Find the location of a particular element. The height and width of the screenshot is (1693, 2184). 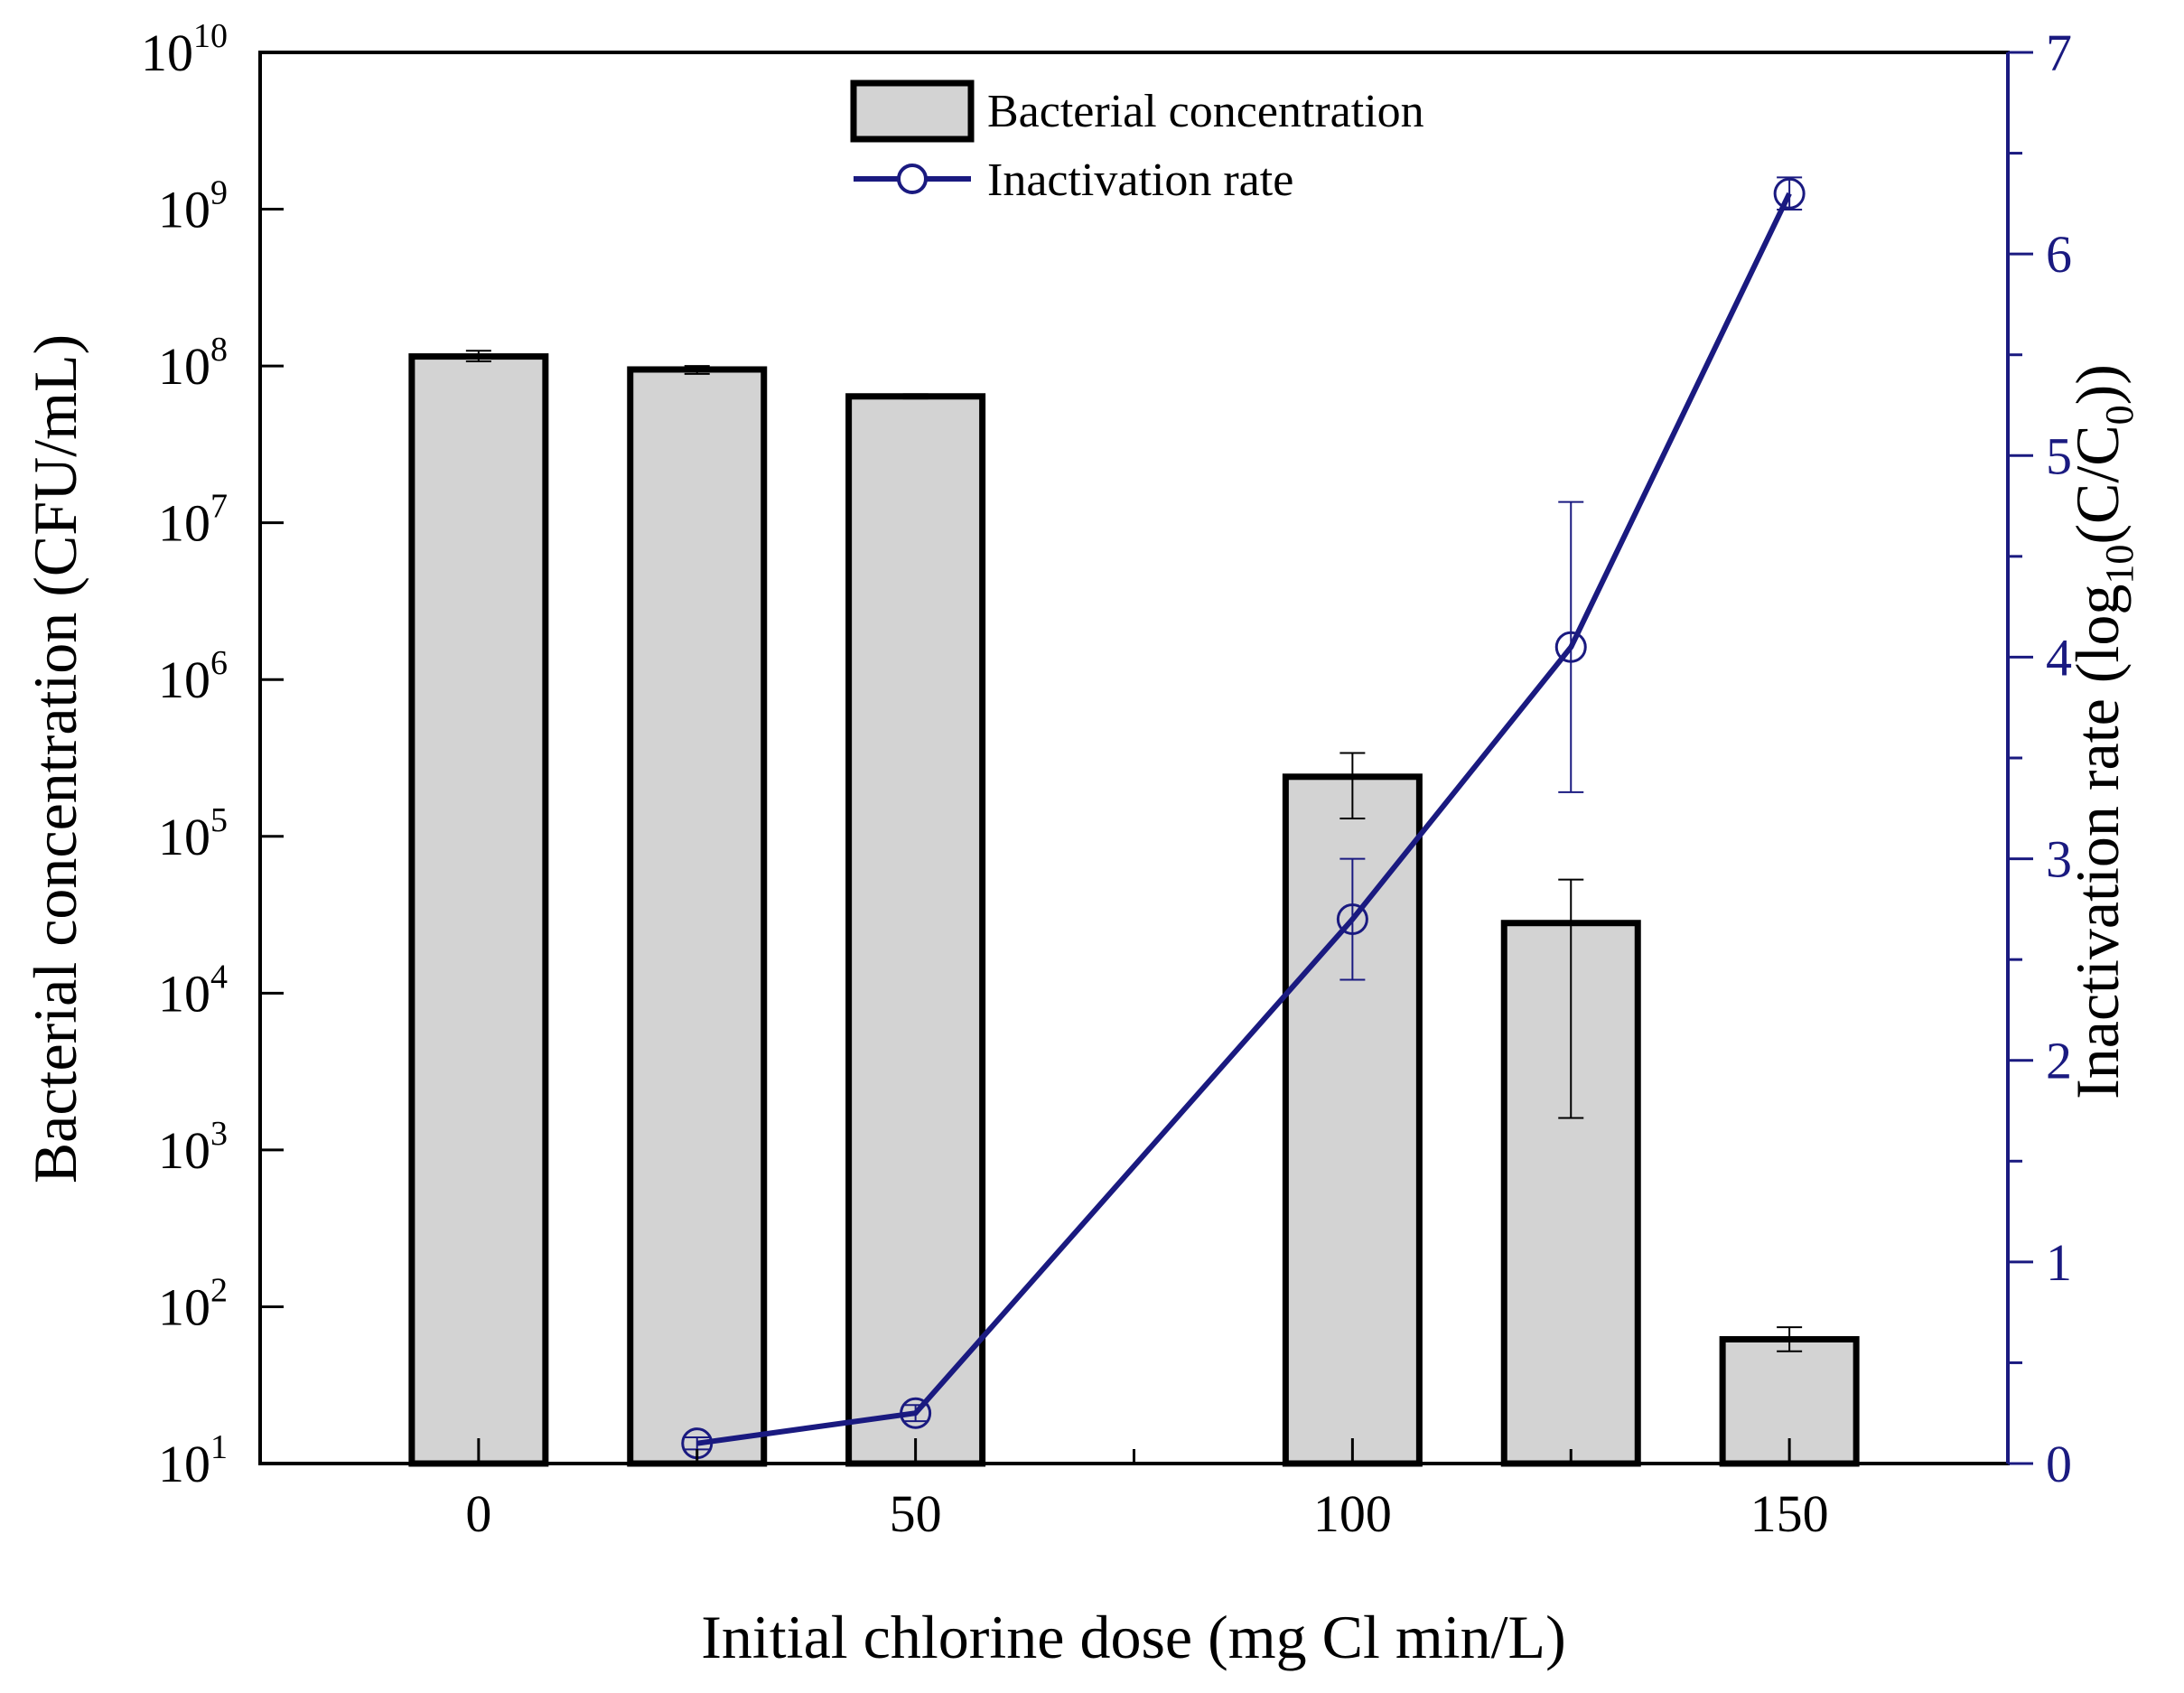

y-left-tick-label: 10⁴ is located at coordinates (193, 990).